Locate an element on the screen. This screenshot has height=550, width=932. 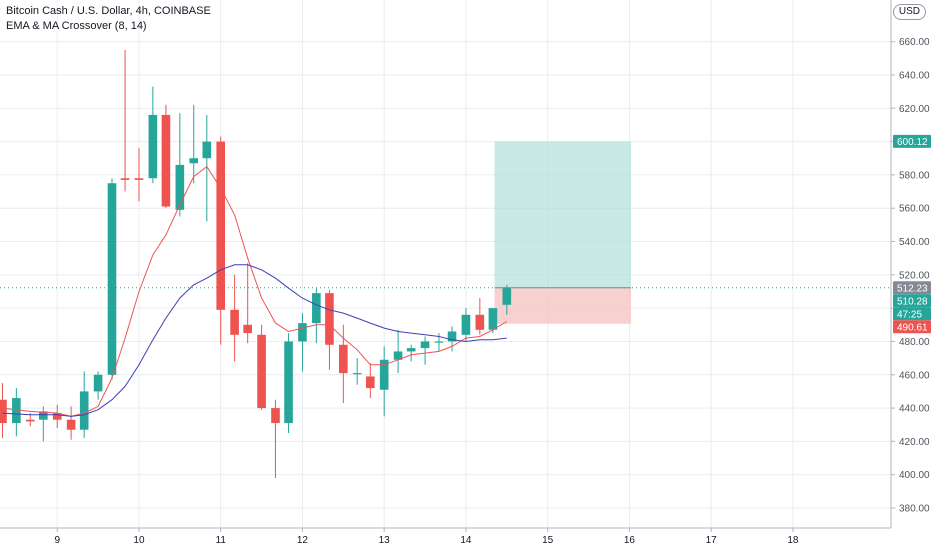
symbol-title: Bitcoin Cash / U.S. Dollar, 4h, COINBASE is located at coordinates (108, 11).